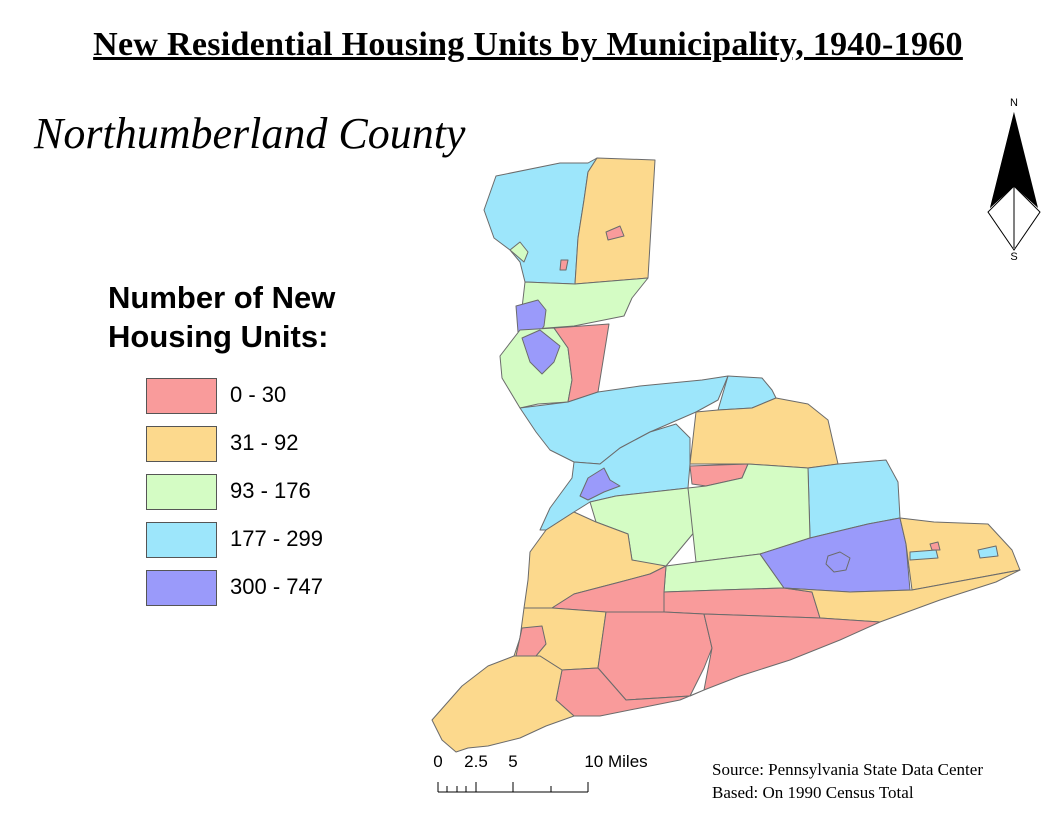  I want to click on scale-label: 5, so click(512, 761).